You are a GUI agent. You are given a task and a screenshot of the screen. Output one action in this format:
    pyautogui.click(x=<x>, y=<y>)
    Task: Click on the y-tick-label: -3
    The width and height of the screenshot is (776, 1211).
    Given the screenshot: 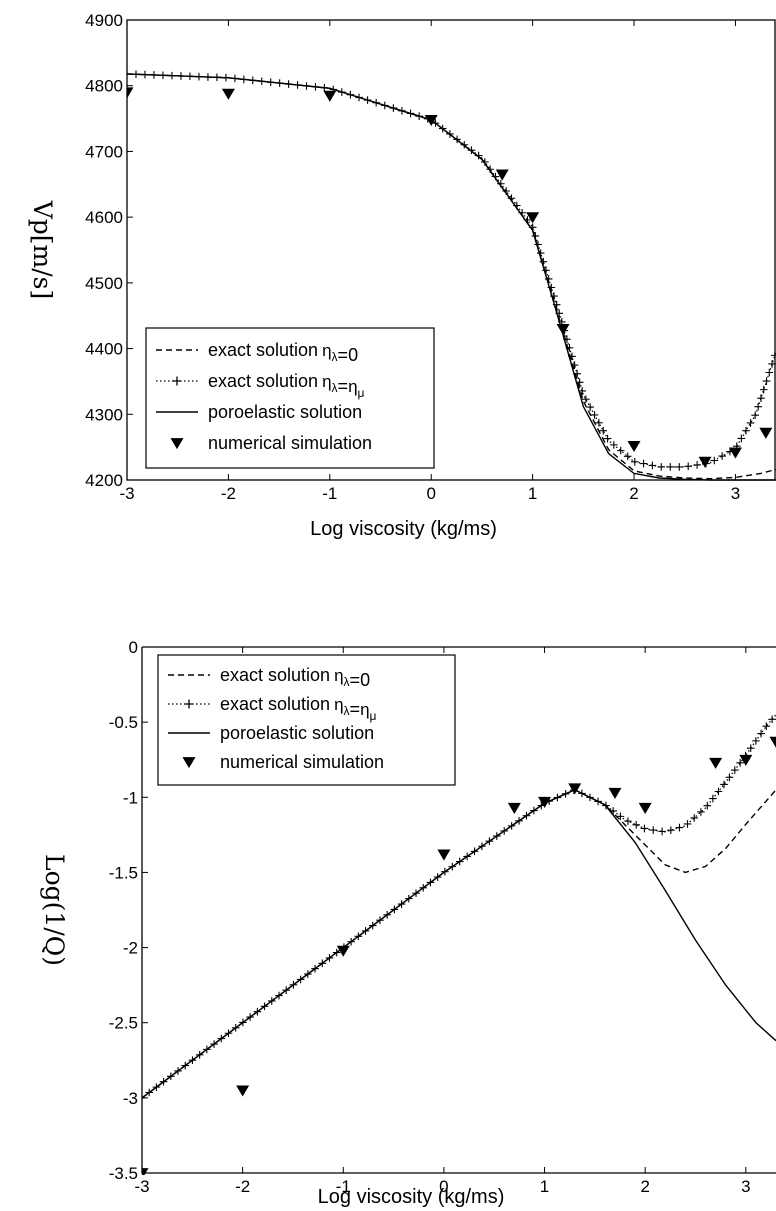 What is the action you would take?
    pyautogui.click(x=130, y=1098)
    